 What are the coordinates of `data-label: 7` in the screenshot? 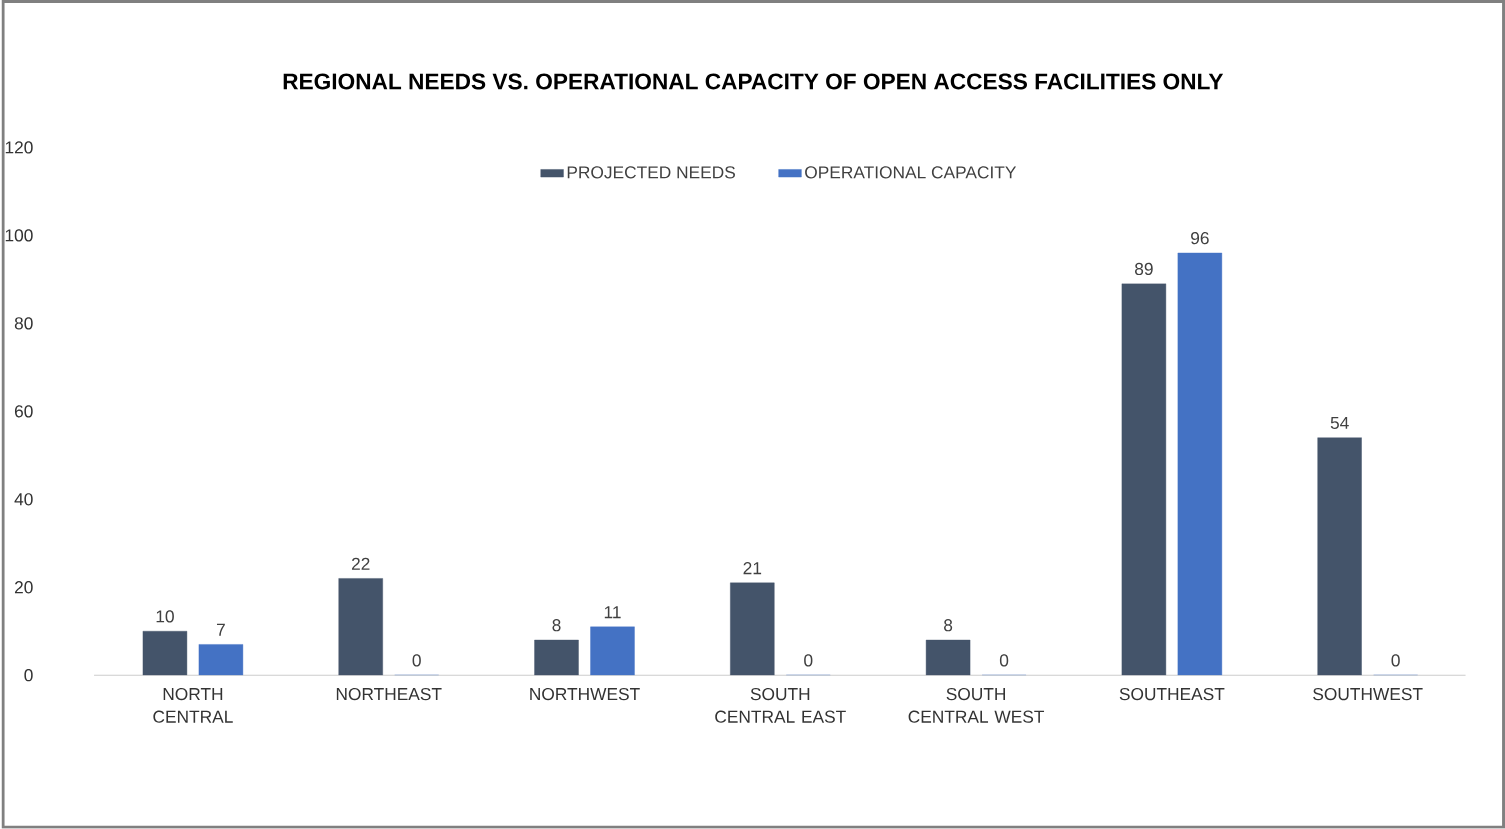 It's located at (220, 629).